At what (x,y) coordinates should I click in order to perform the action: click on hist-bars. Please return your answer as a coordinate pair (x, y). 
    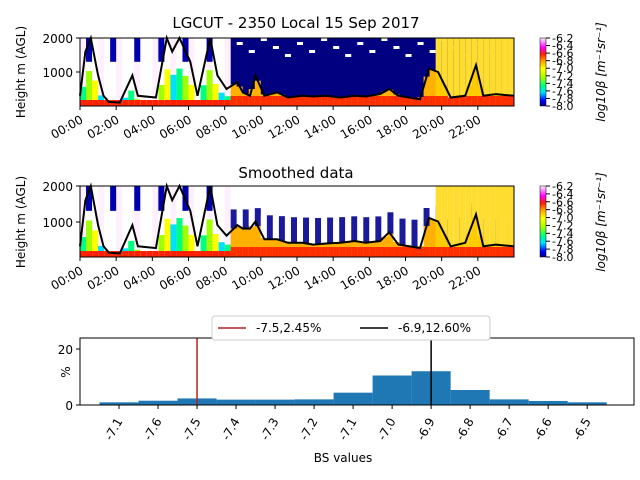
    Looking at the image, I should click on (353, 388).